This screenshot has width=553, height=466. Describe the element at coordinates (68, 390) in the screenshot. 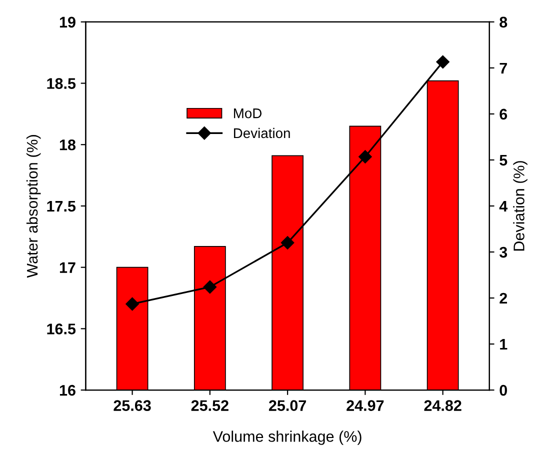

I see `y-tick-label: 16` at that location.